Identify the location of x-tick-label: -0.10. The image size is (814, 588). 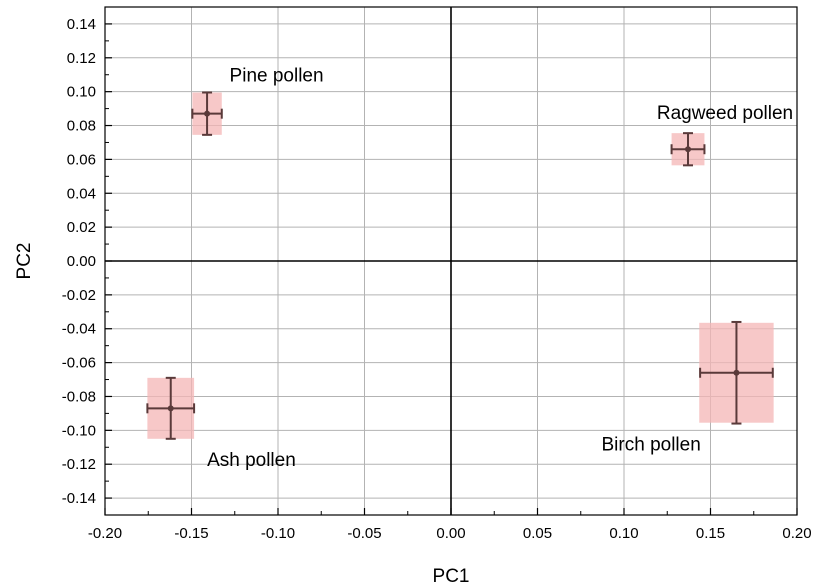
(278, 533).